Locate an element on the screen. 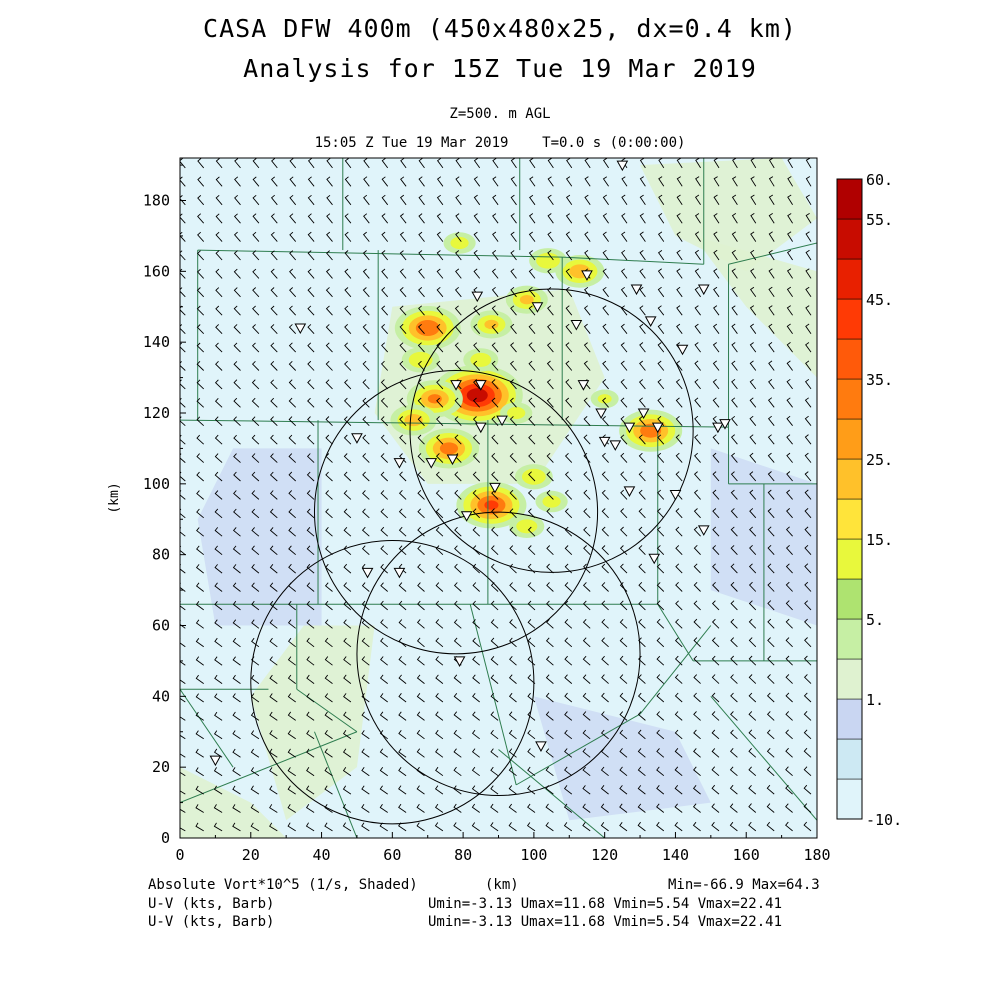 This screenshot has height=1000, width=1000. chart-title-line1: CASA DFW 400m (450x480x25, dx=0.4 km) is located at coordinates (500, 28).